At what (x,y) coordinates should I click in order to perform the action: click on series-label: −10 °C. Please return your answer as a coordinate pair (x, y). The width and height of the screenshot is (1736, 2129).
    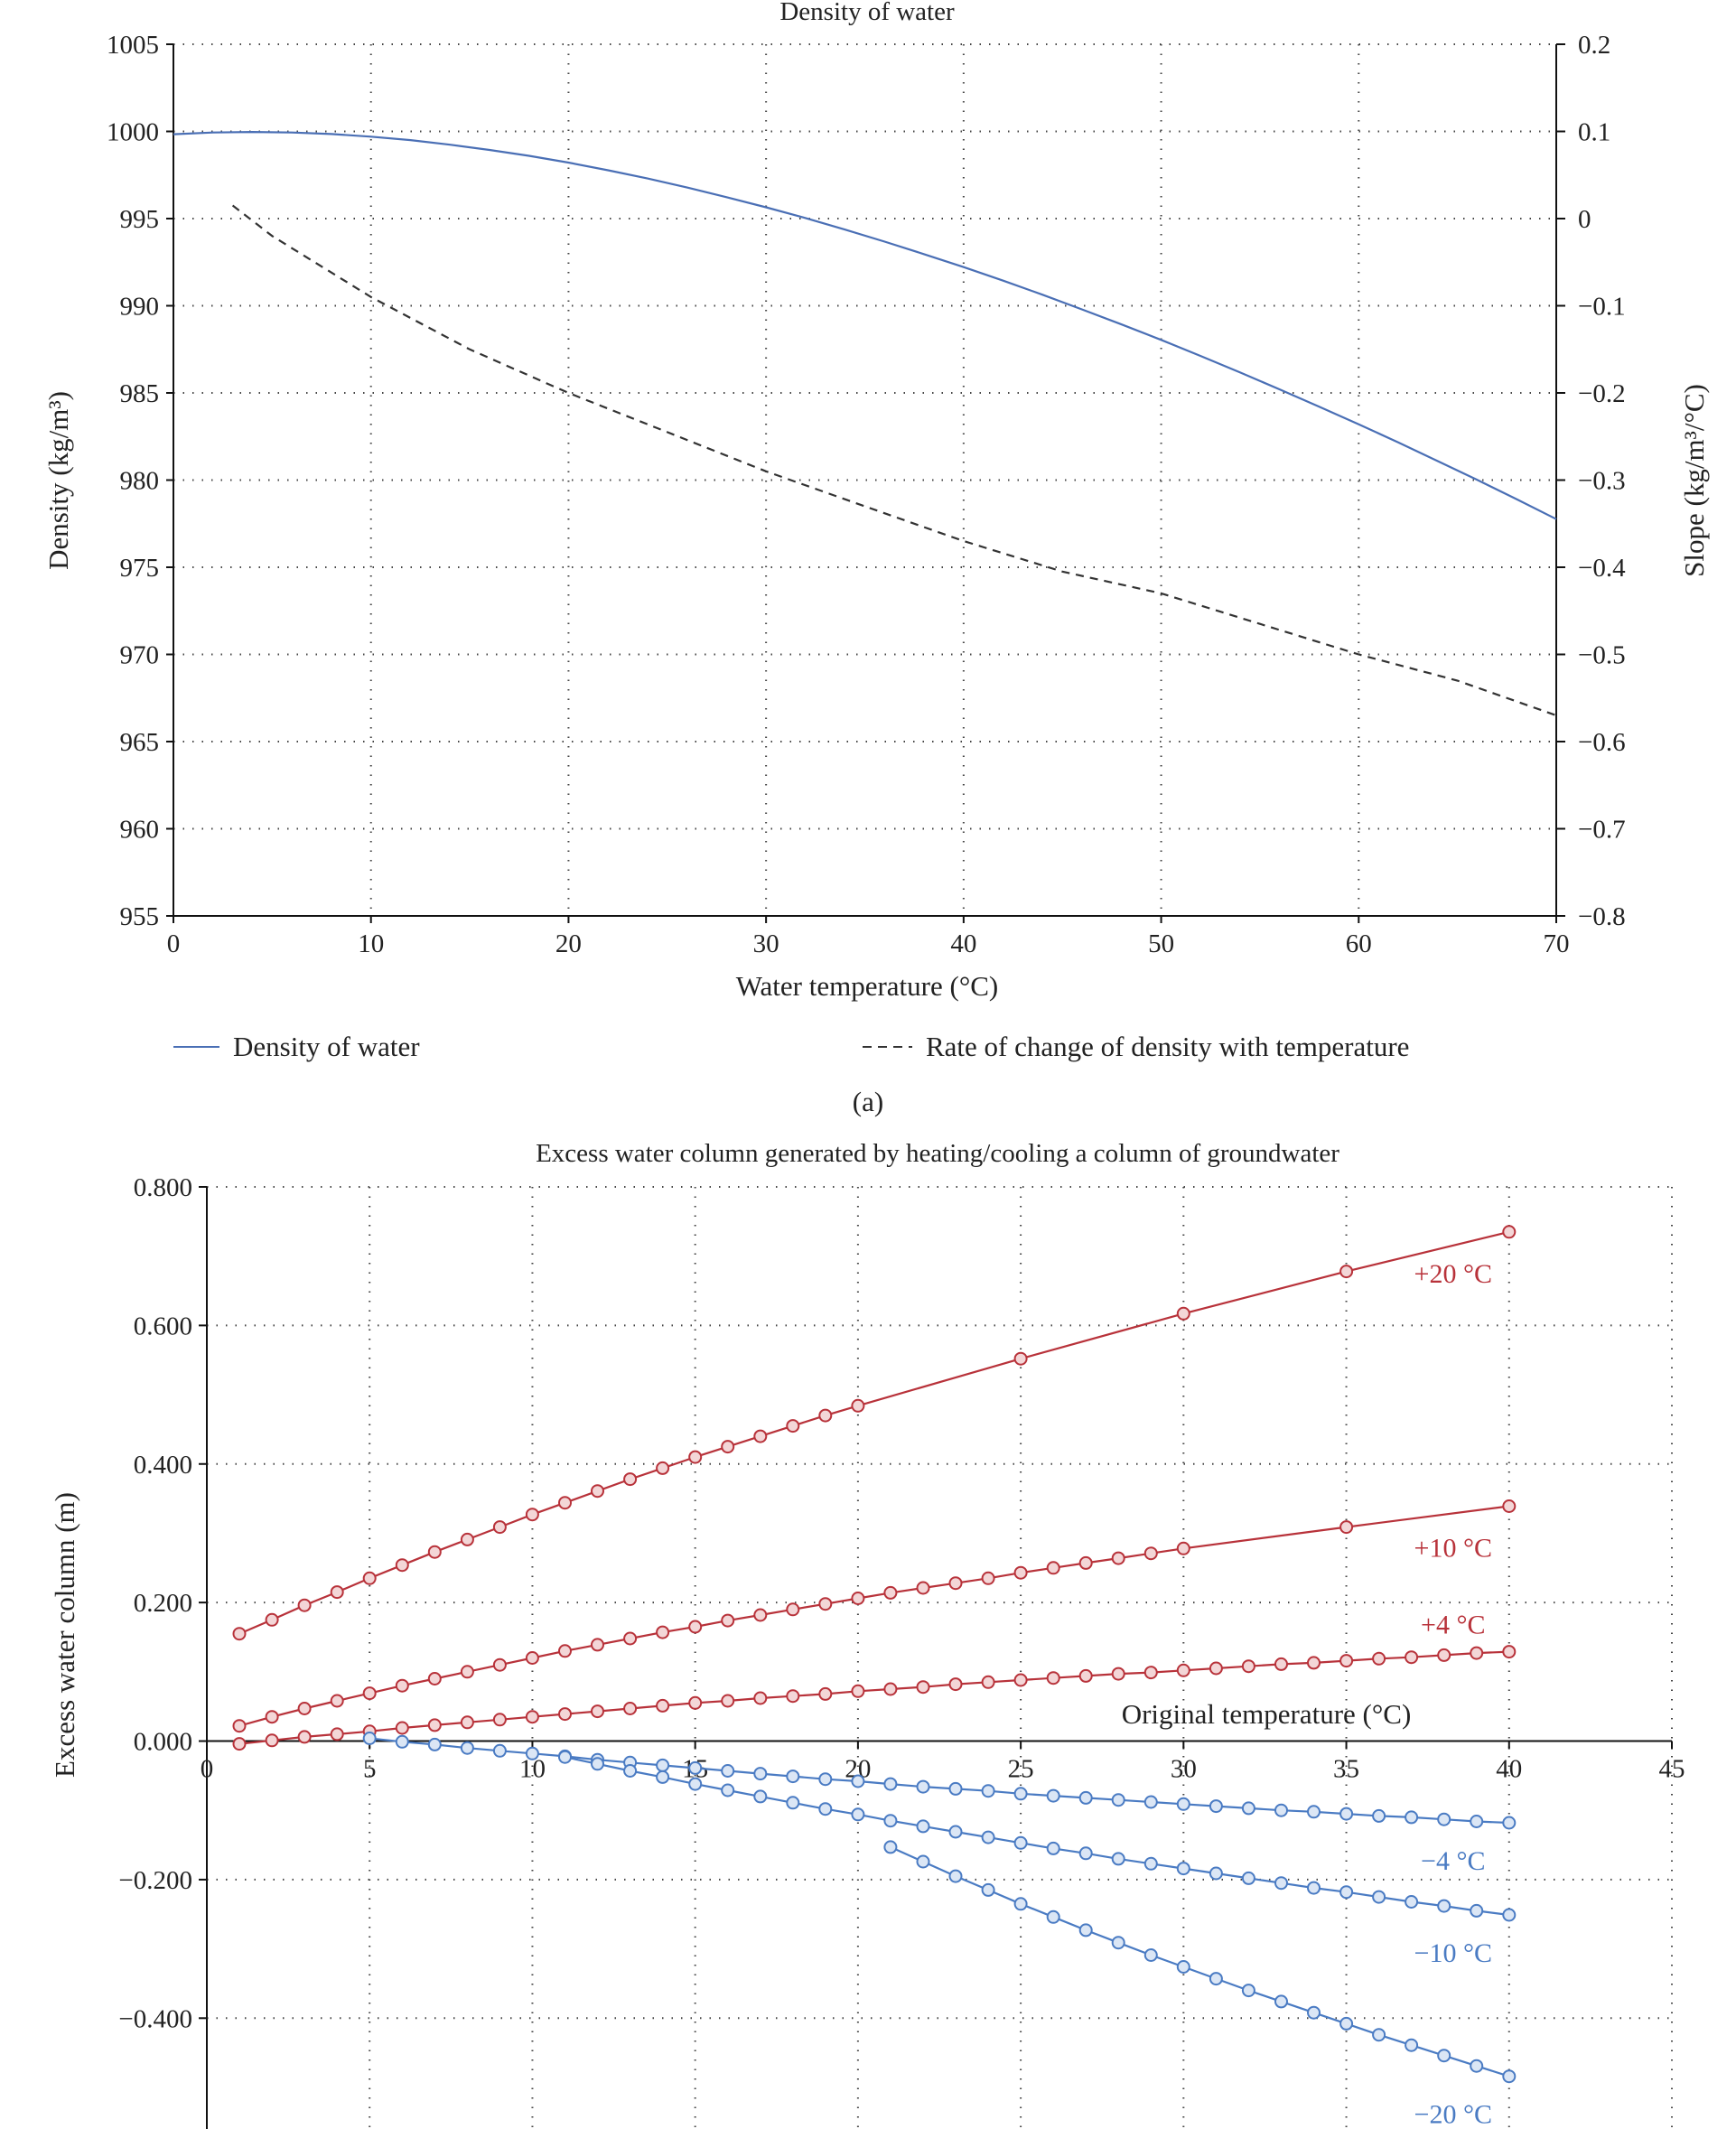
    Looking at the image, I should click on (1453, 1953).